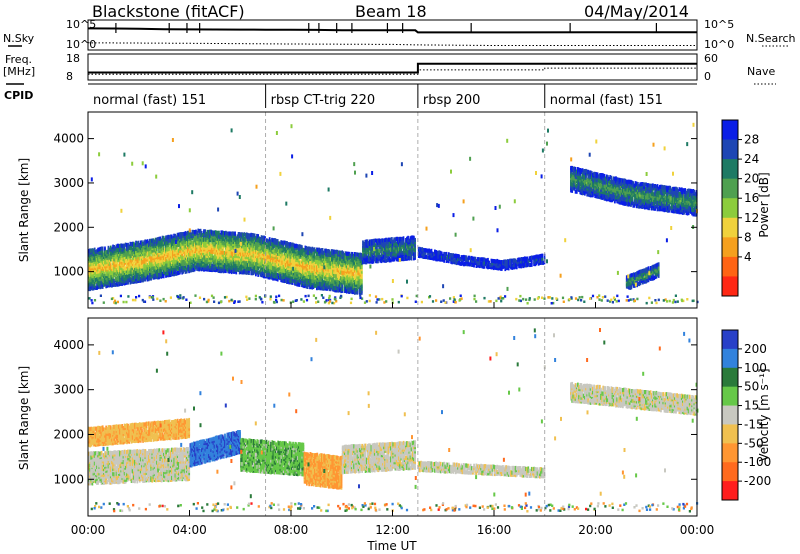 The height and width of the screenshot is (554, 800). I want to click on freq-panel: 18 8 60 0, so click(392, 67).